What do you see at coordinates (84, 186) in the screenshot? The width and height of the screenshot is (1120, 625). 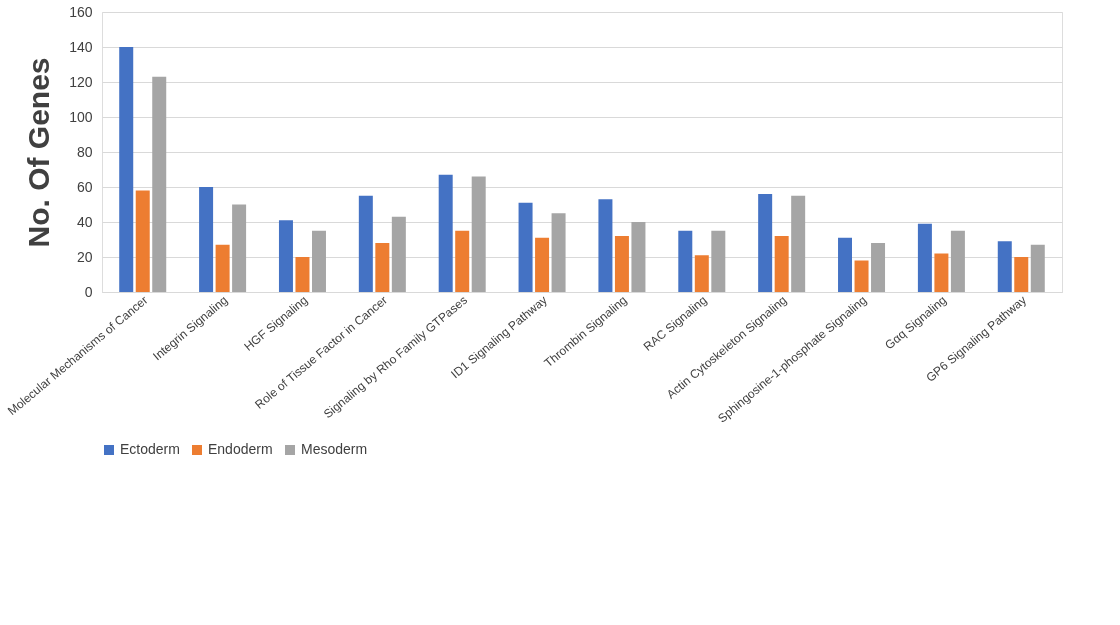 I see `y-tick-label: 60` at bounding box center [84, 186].